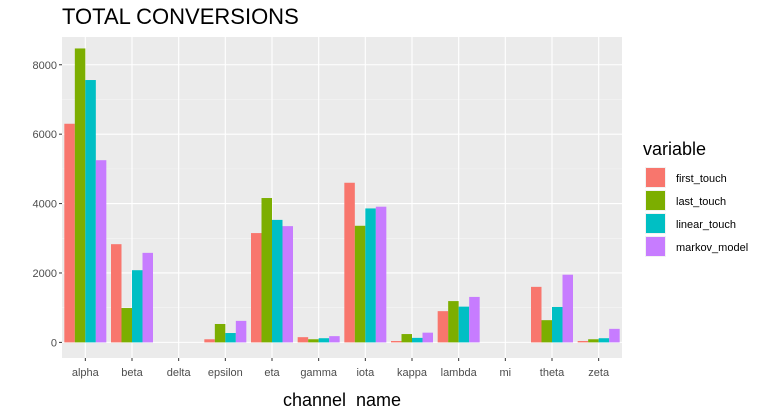 Image resolution: width=768 pixels, height=406 pixels. Describe the element at coordinates (536, 314) in the screenshot. I see `bar-theta-first_touch` at that location.